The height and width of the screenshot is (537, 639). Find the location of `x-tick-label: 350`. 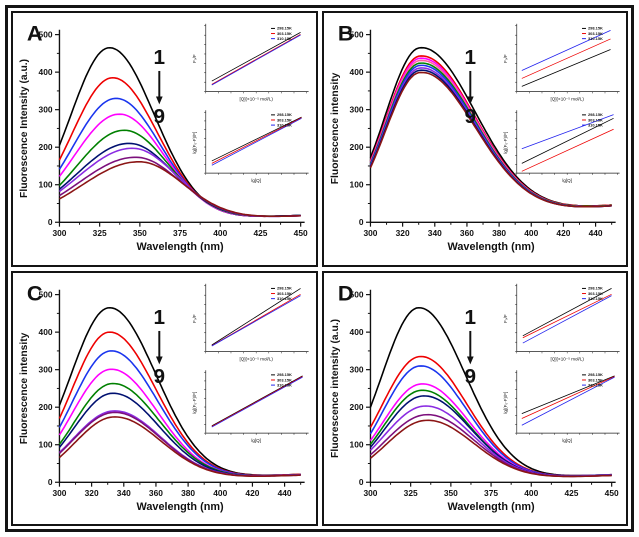

x-tick-label: 350 is located at coordinates (140, 233).